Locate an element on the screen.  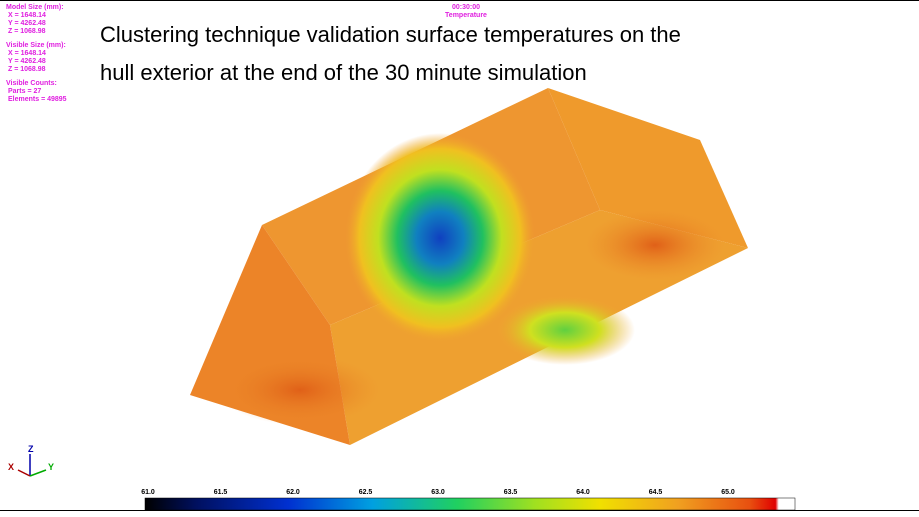
colorbar-label: 62.5 is located at coordinates (366, 492).